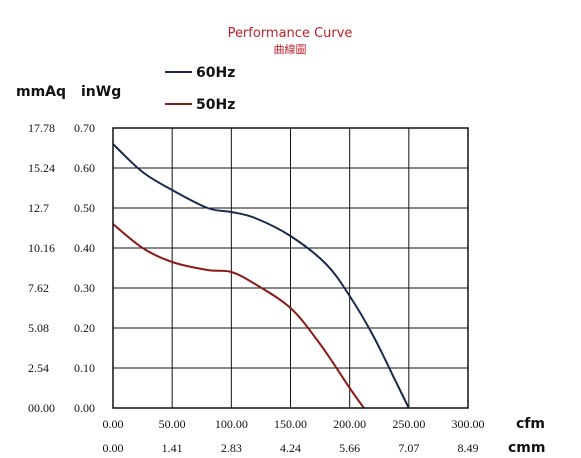 Image resolution: width=581 pixels, height=458 pixels. I want to click on y-tick-label-mmaq: 17.78, so click(41, 128).